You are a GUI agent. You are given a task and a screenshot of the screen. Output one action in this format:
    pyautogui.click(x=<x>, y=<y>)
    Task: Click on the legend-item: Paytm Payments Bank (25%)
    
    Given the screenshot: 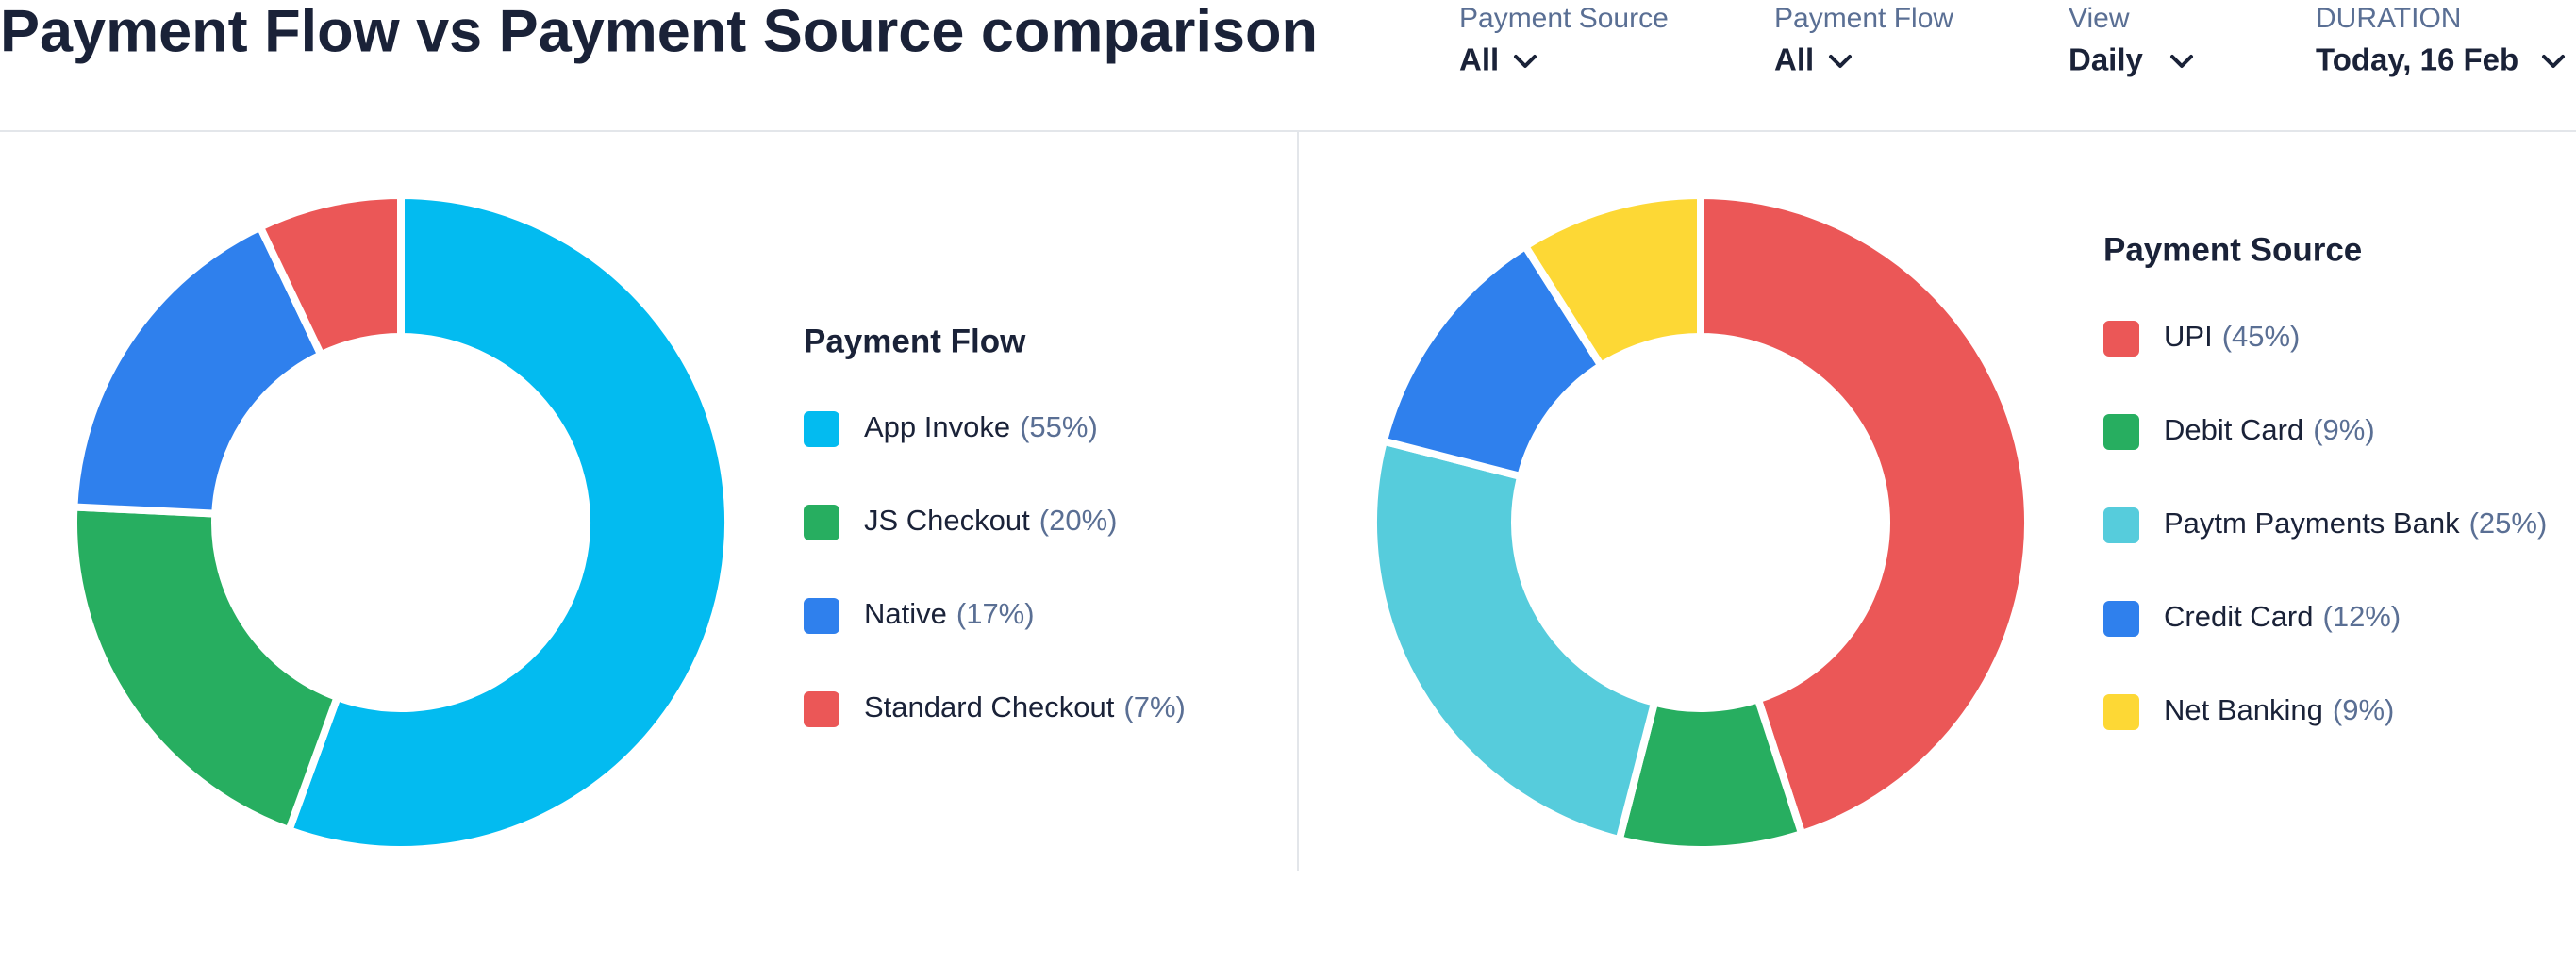 What is the action you would take?
    pyautogui.click(x=2356, y=523)
    